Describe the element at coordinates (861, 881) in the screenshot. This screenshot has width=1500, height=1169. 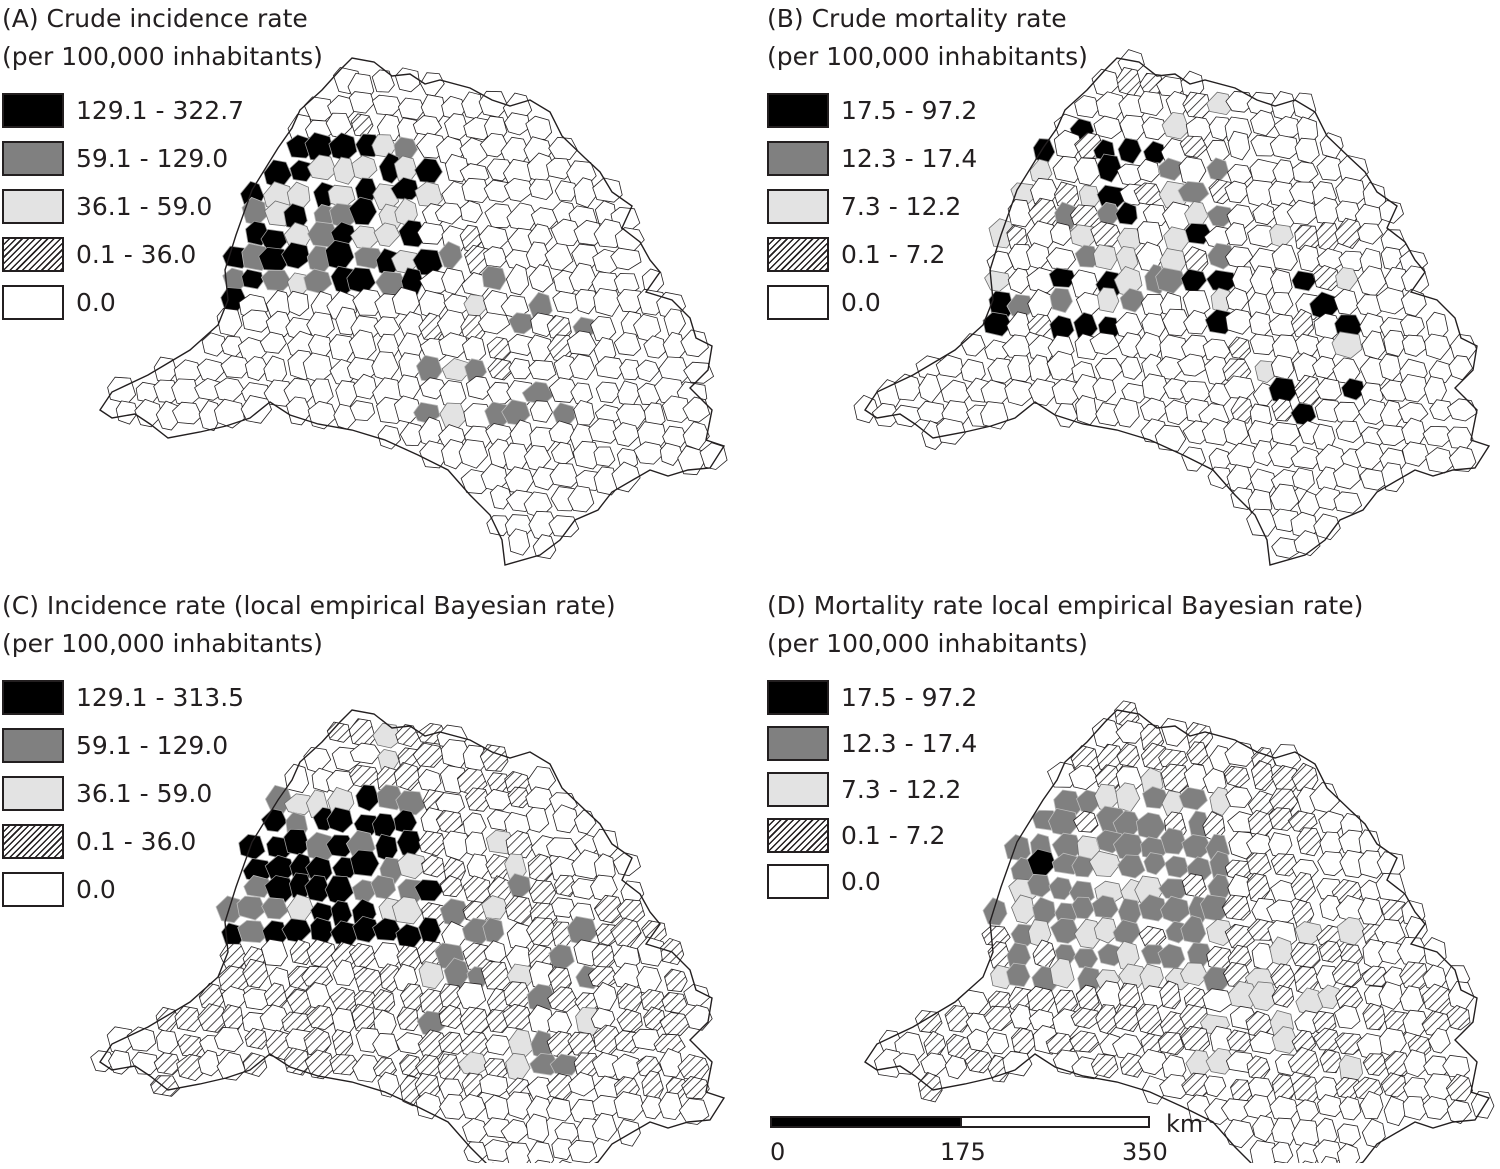
I see `legend-label: 0.0` at that location.